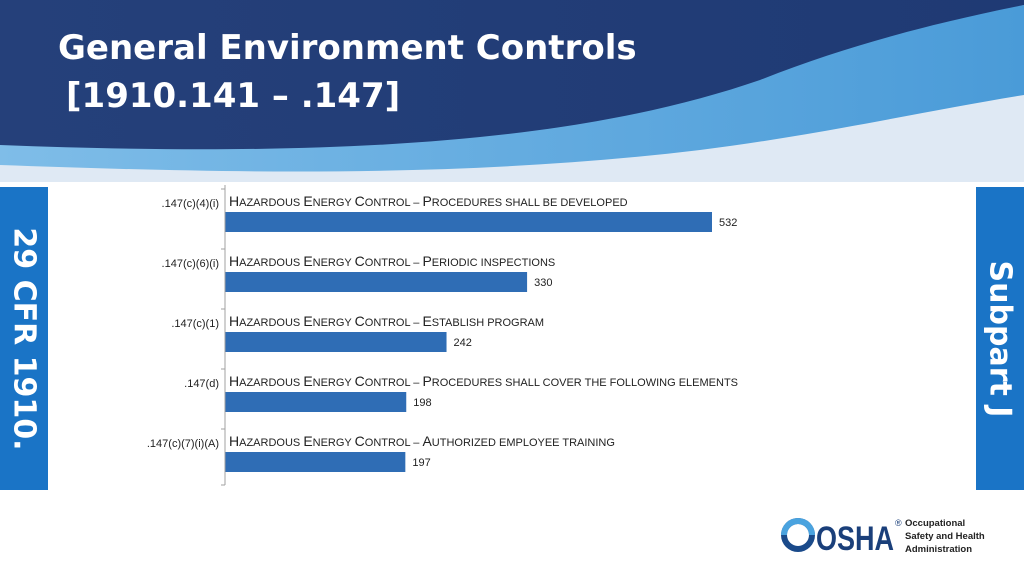  I want to click on left-banner: 29 CFR 1910., so click(24, 338).